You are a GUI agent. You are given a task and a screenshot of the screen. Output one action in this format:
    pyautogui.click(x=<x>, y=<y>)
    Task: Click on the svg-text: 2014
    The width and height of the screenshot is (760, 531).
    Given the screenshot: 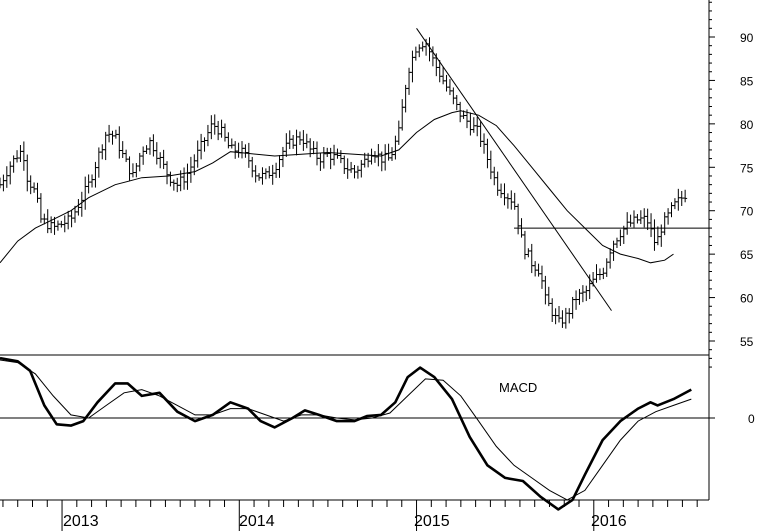 What is the action you would take?
    pyautogui.click(x=257, y=521)
    